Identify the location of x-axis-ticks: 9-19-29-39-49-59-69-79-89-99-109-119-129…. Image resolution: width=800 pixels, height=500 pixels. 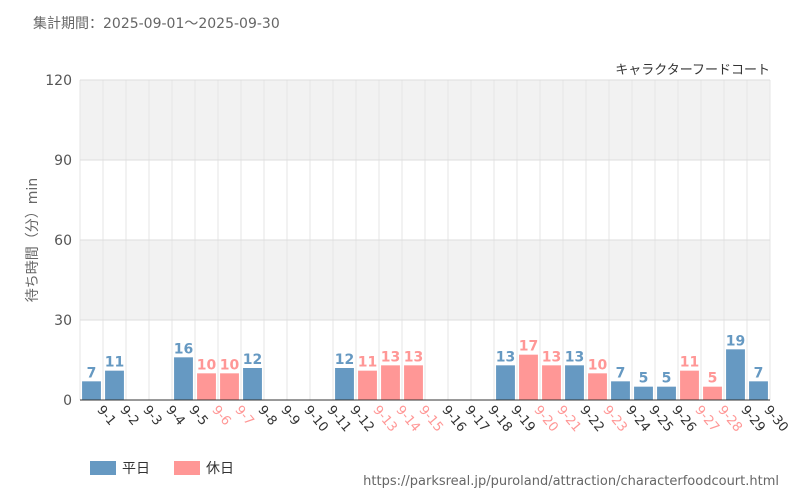
(441, 419).